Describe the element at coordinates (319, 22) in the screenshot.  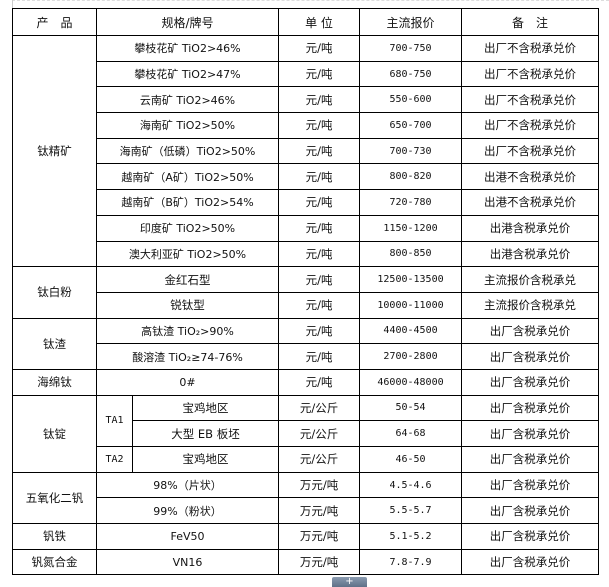
I see `header-unit: 单 位` at that location.